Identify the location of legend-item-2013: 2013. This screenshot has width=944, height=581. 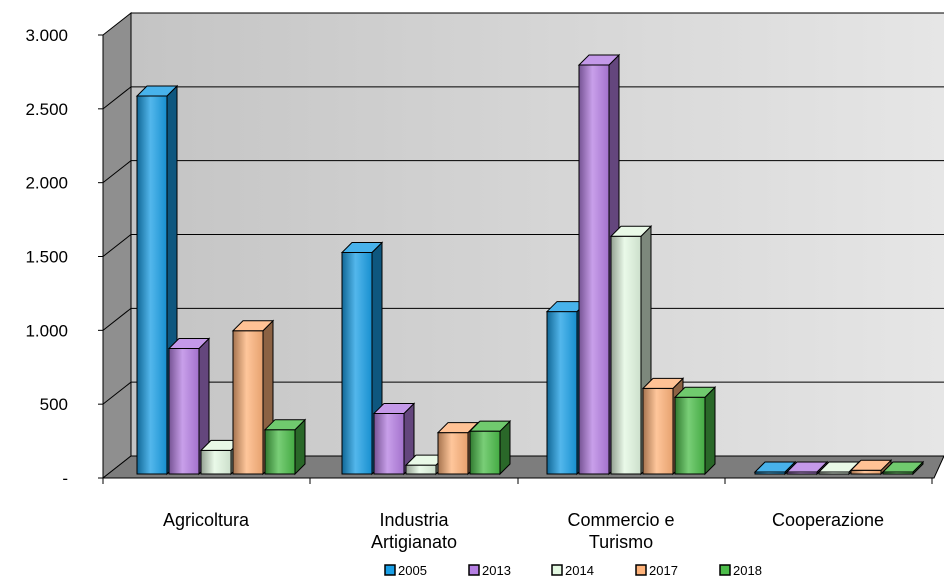
(489, 570).